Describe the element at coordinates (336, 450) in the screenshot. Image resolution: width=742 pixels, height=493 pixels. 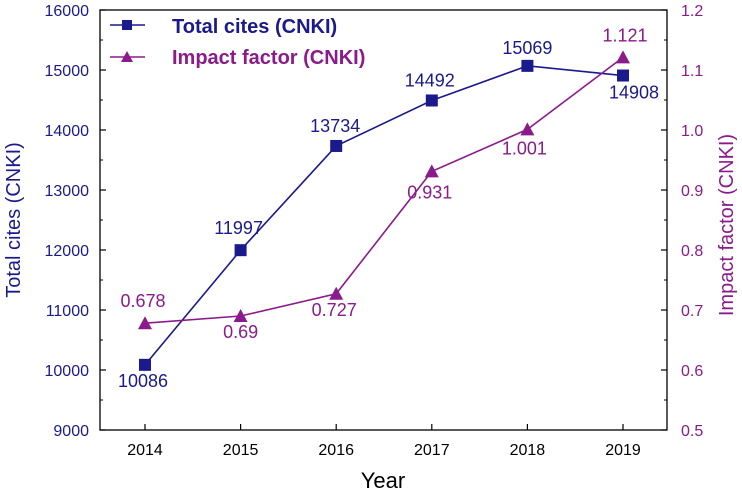
I see `x-tick-label: 2016` at that location.